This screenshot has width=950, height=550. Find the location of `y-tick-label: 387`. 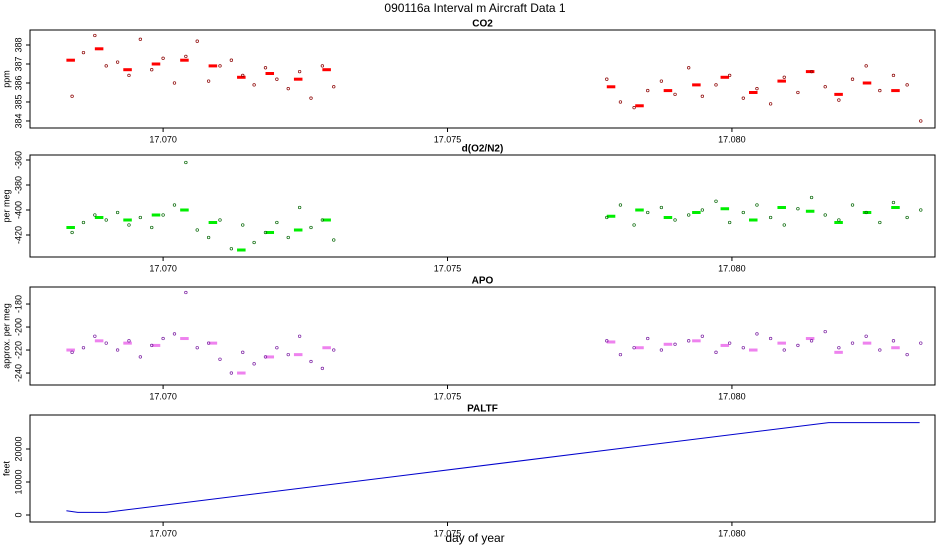

y-tick-label: 387 is located at coordinates (18, 63).